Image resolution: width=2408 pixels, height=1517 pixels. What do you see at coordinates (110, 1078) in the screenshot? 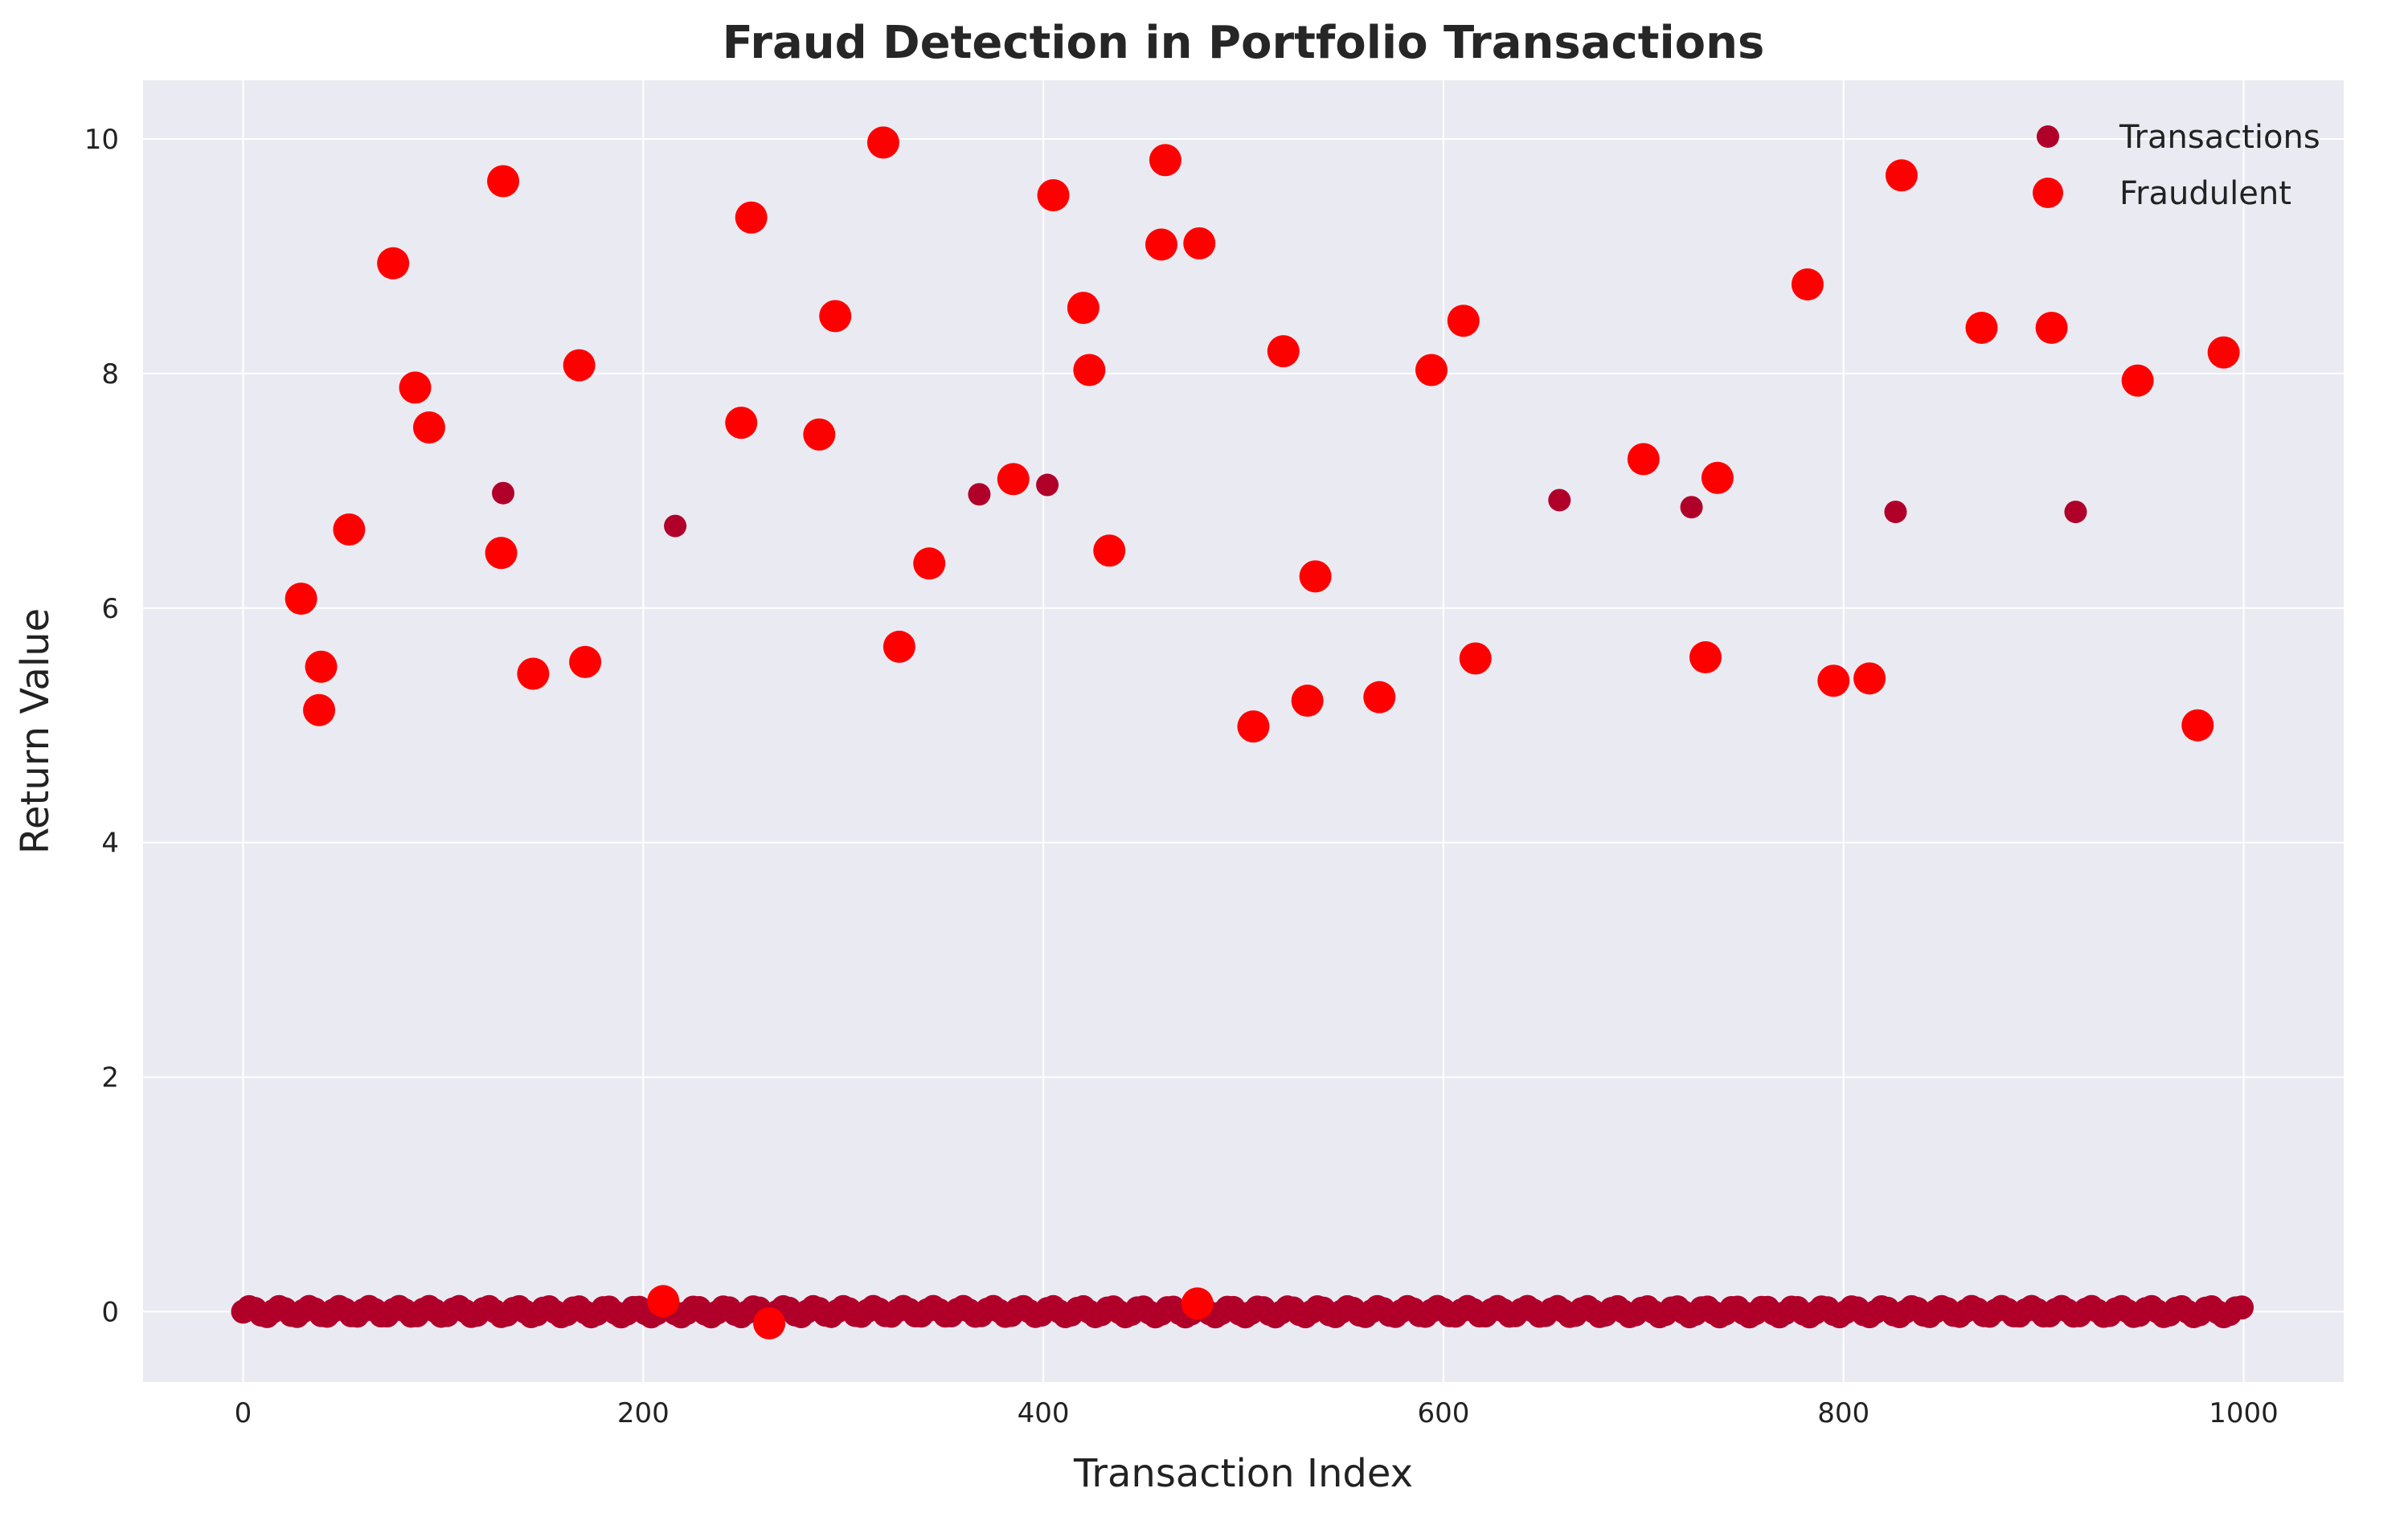
I see `y-tick-label: 2` at bounding box center [110, 1078].